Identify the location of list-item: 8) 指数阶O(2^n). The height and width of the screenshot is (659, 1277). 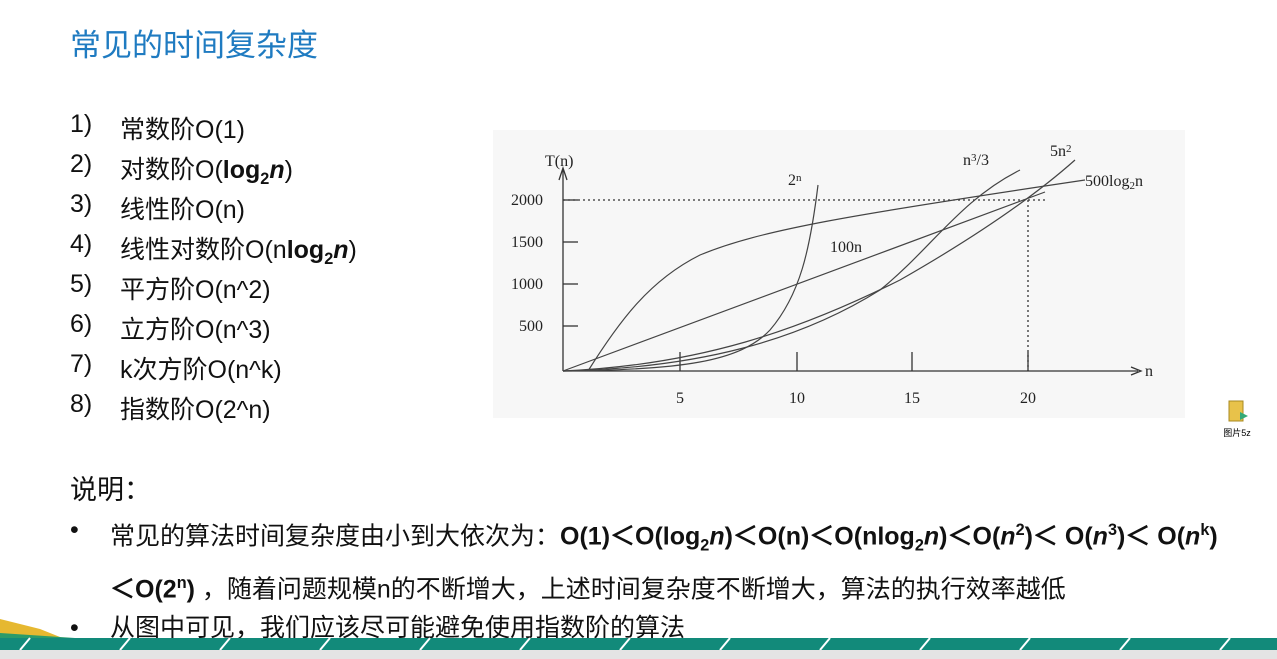
(213, 410).